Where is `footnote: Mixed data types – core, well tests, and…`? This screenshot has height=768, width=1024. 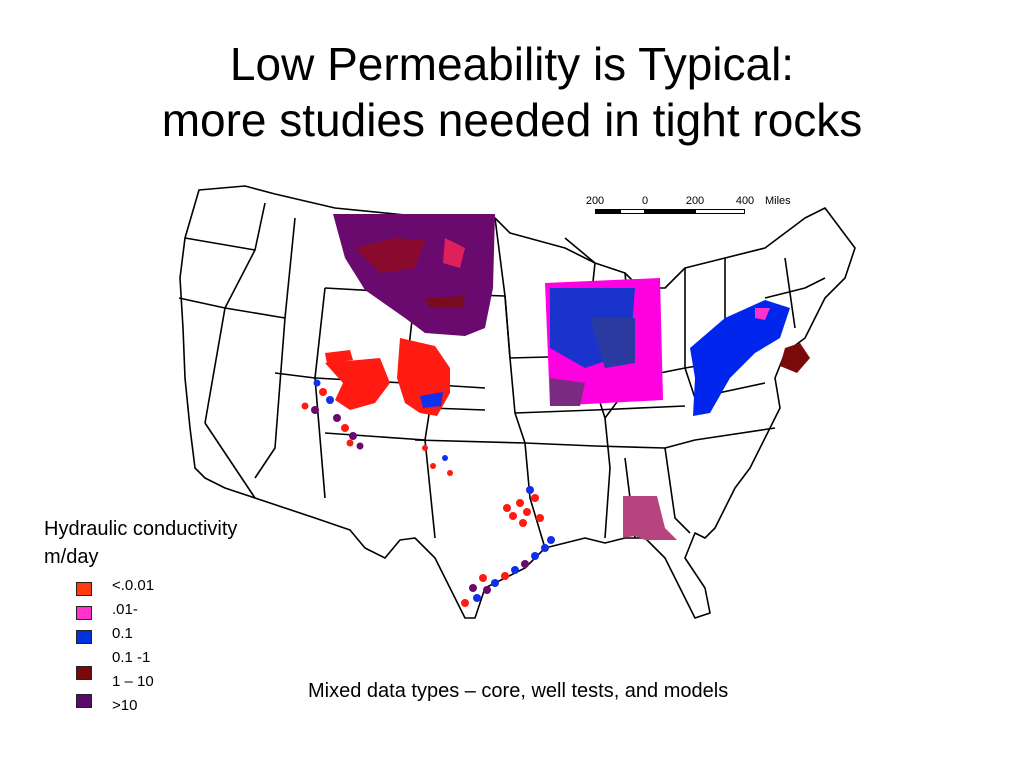
footnote: Mixed data types – core, well tests, and… is located at coordinates (518, 691).